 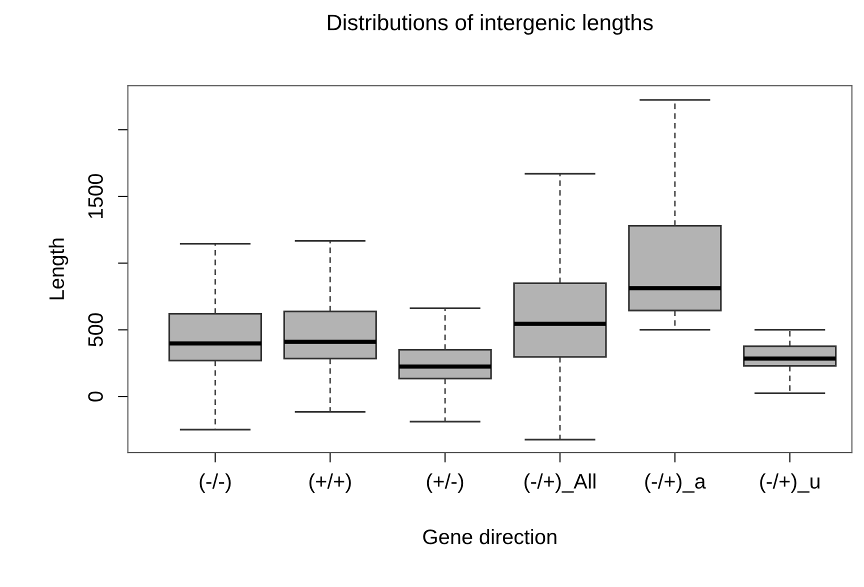 I want to click on y-axis-title: Length, so click(x=58, y=269).